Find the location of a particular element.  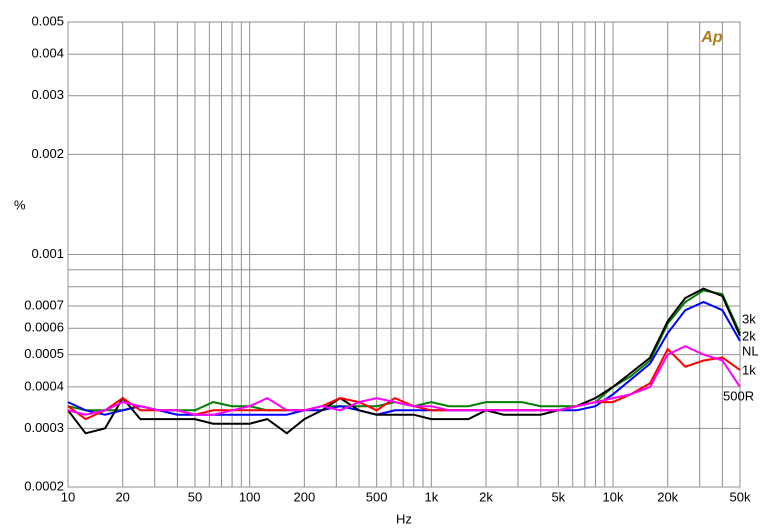

y-tick-label: 0.0004 is located at coordinates (44, 385).